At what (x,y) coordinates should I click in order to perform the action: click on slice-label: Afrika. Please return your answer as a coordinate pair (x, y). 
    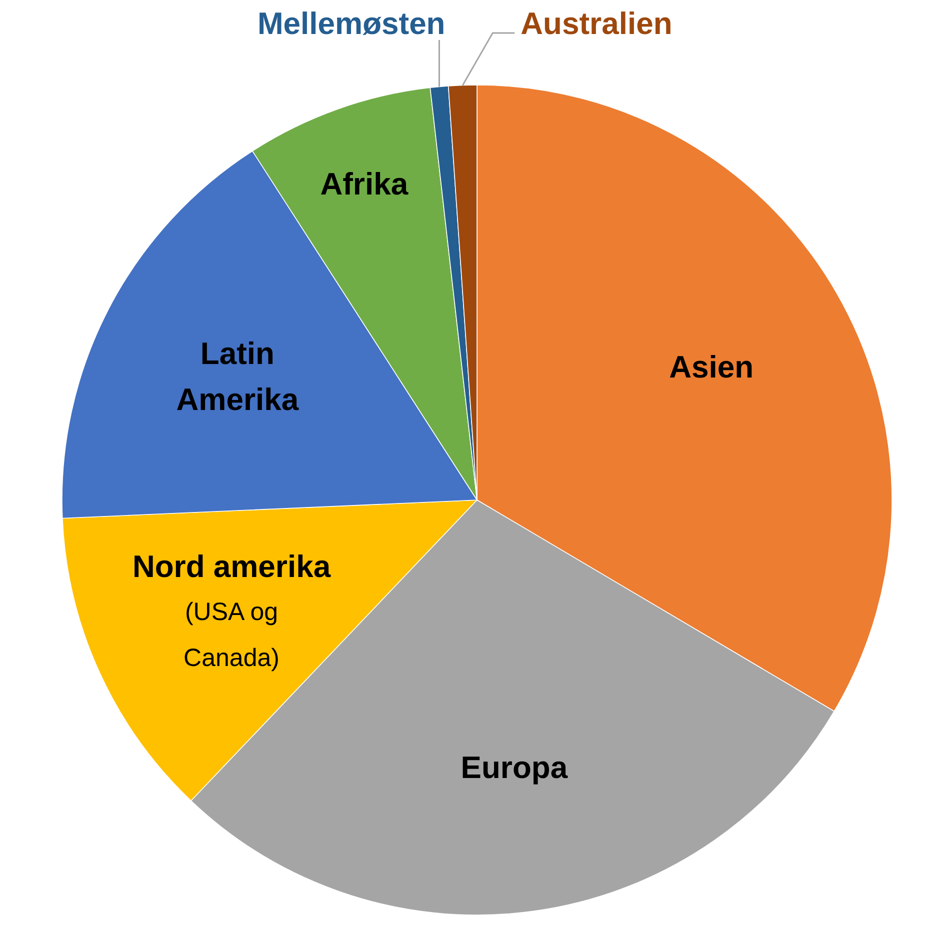
    Looking at the image, I should click on (364, 183).